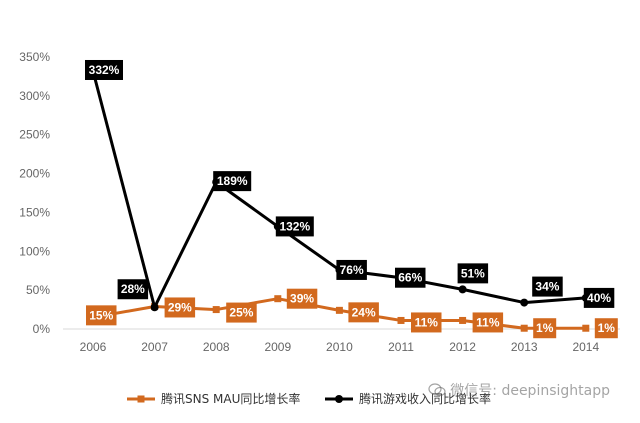 The image size is (640, 423). Describe the element at coordinates (34, 212) in the screenshot. I see `y-tick-label: 150%` at that location.